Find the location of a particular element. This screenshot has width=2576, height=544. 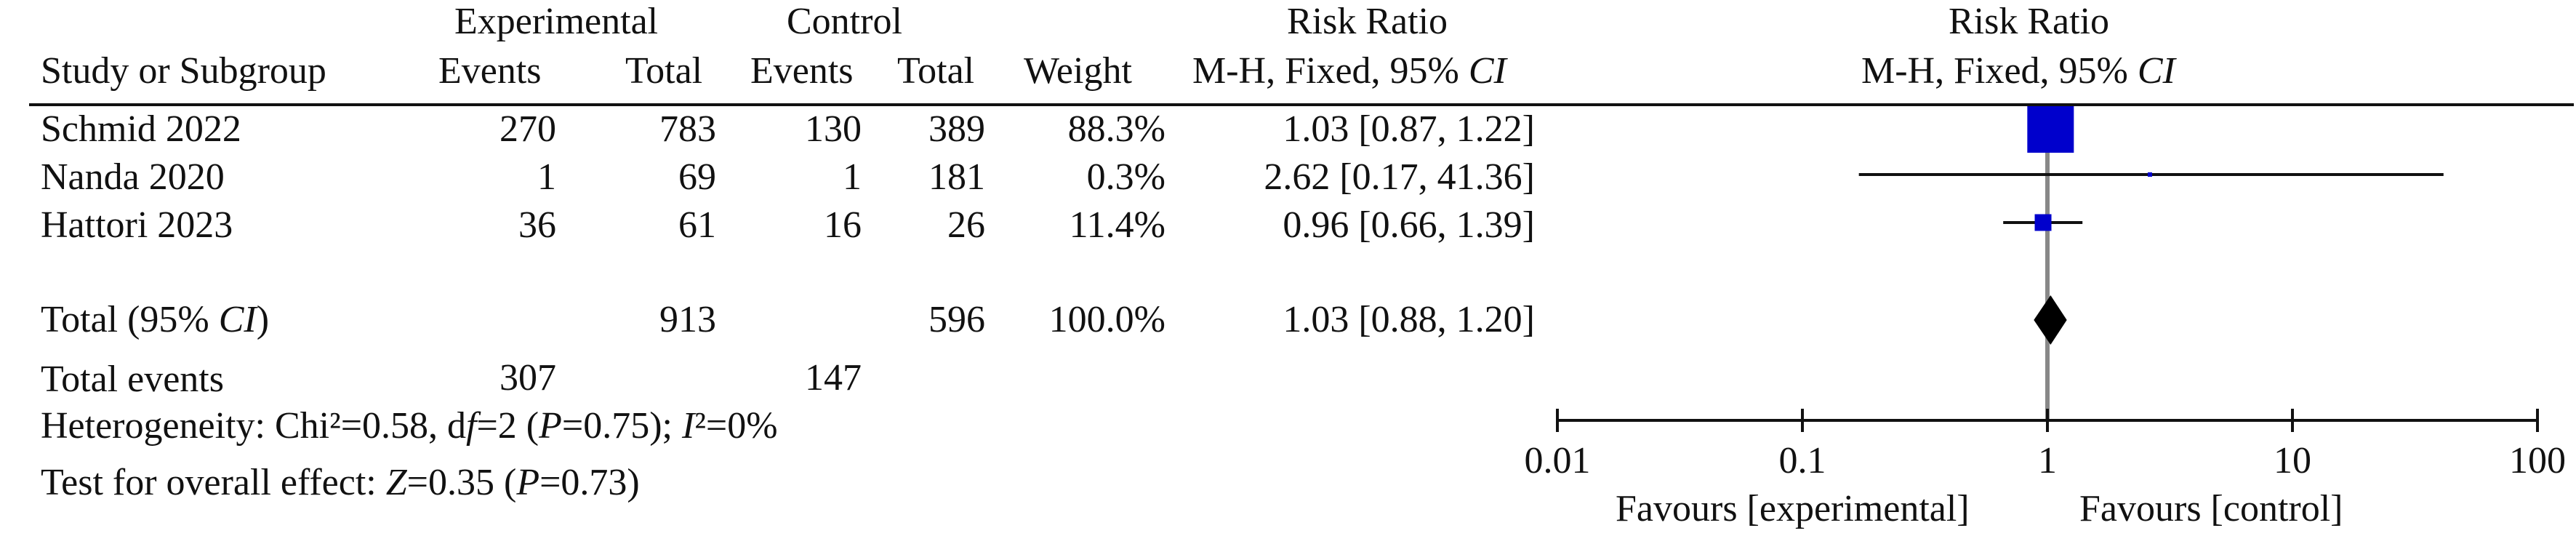

study-name: Nanda 2020 is located at coordinates (133, 177).